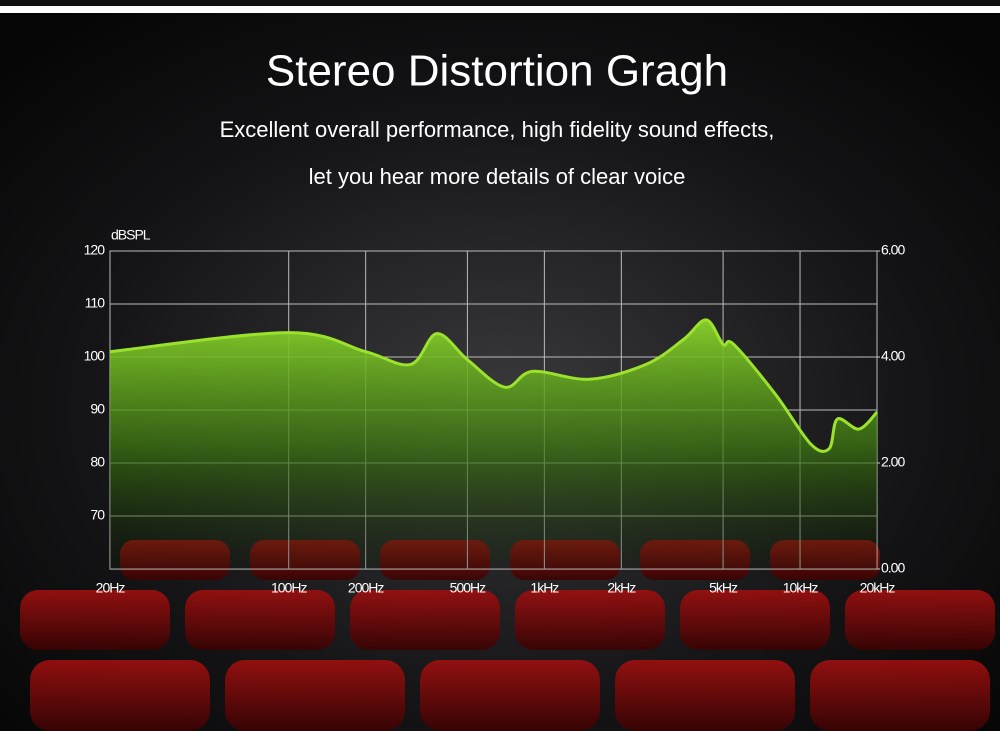 The width and height of the screenshot is (1000, 731). I want to click on x-tick-label: 200Hz, so click(366, 588).